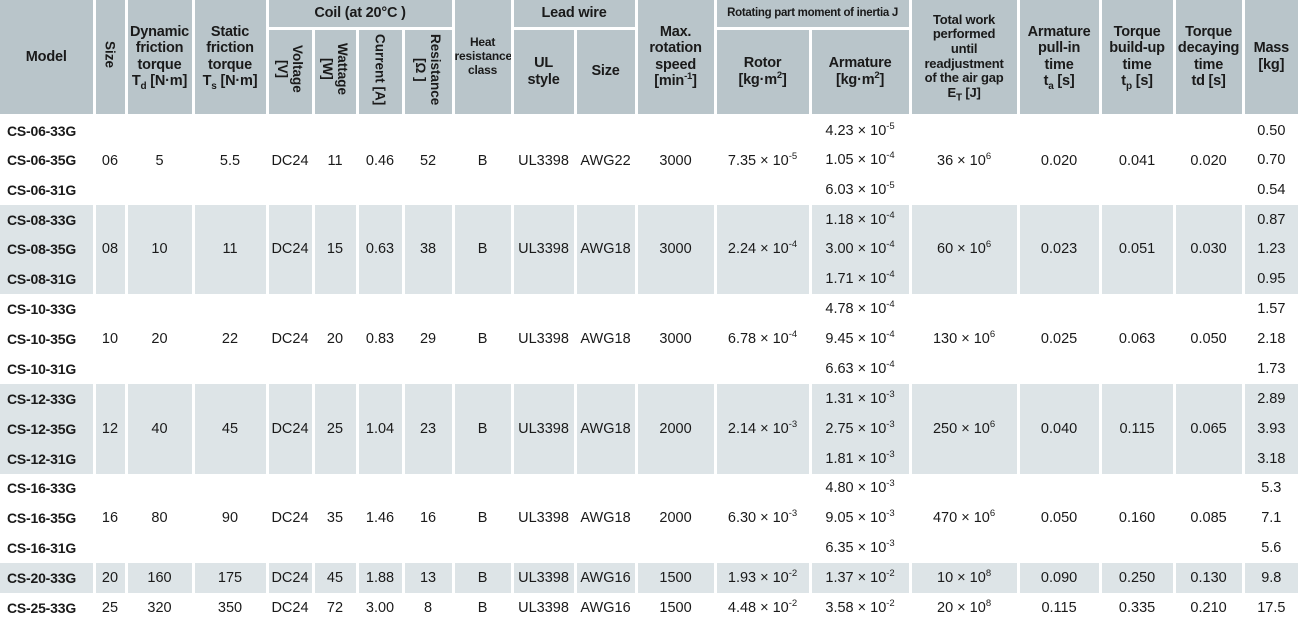 The width and height of the screenshot is (1298, 626). I want to click on cell-mass: 0.87, so click(1269, 219).